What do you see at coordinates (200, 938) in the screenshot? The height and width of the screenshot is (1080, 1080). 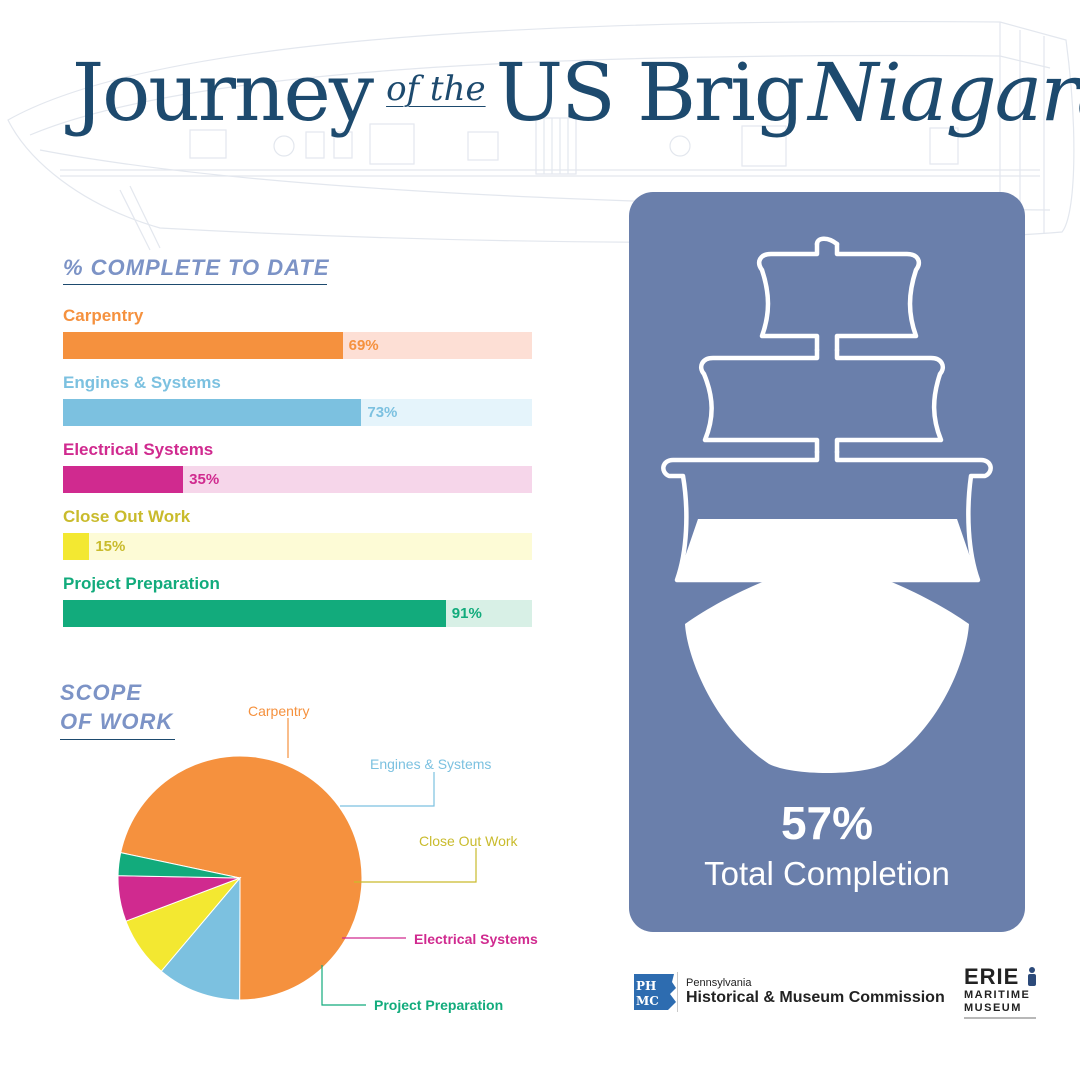 I see `pie-slice-engines` at bounding box center [200, 938].